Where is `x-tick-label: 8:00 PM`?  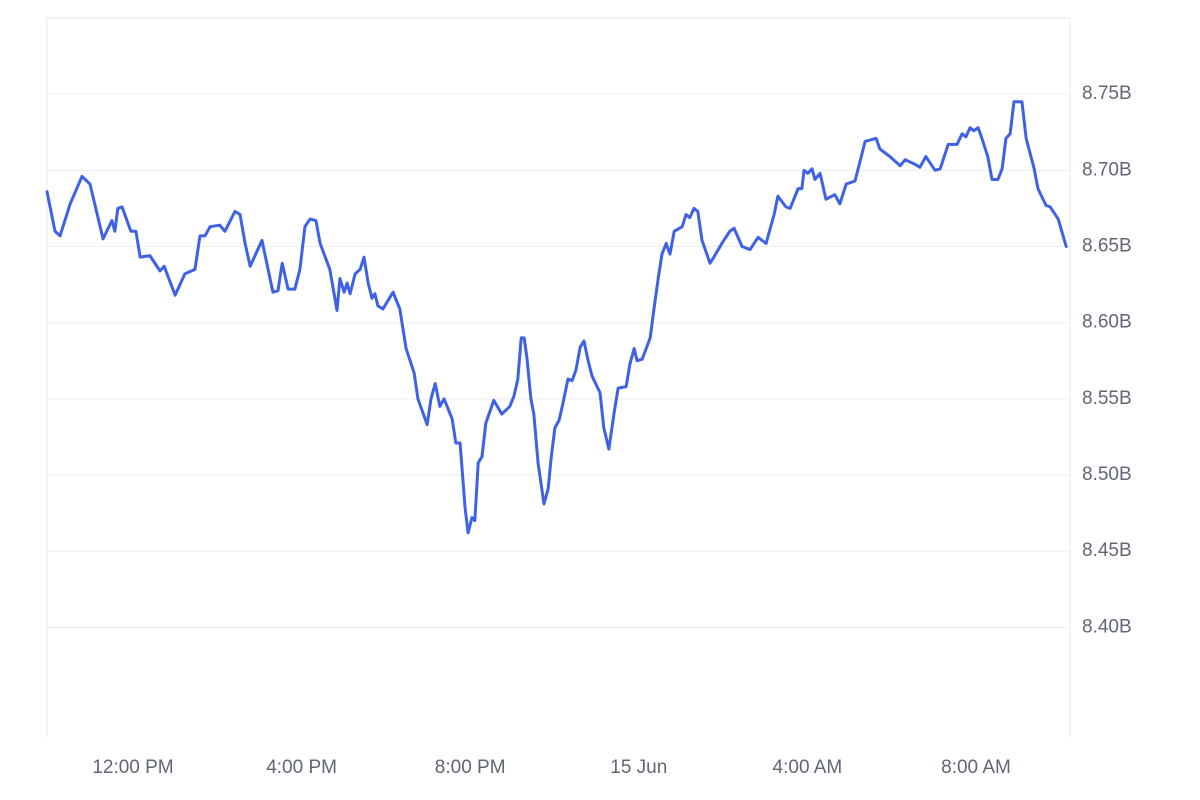 x-tick-label: 8:00 PM is located at coordinates (470, 767).